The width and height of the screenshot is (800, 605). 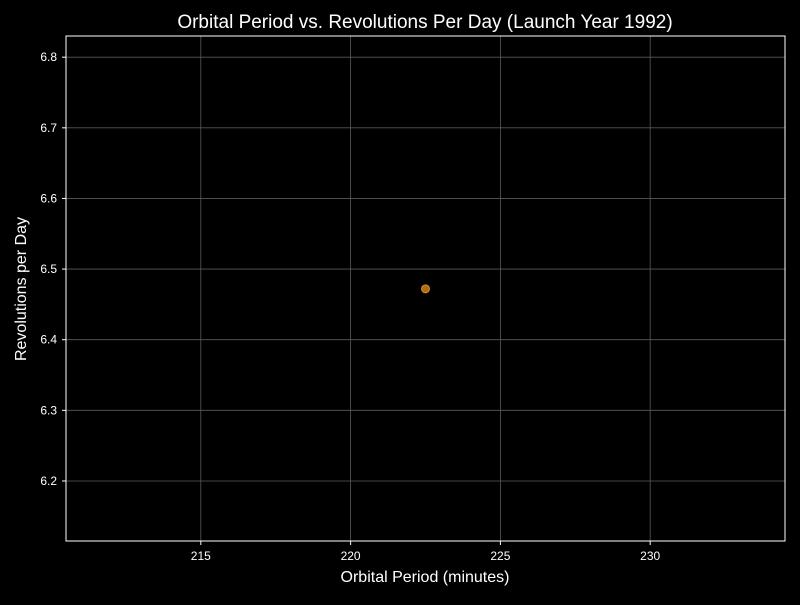 What do you see at coordinates (48, 128) in the screenshot?
I see `y-tick-label: 6.7` at bounding box center [48, 128].